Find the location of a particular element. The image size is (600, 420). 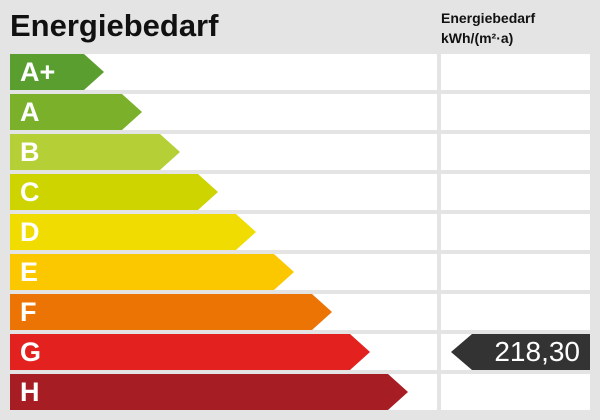

energy-class-row: B is located at coordinates (223, 152).